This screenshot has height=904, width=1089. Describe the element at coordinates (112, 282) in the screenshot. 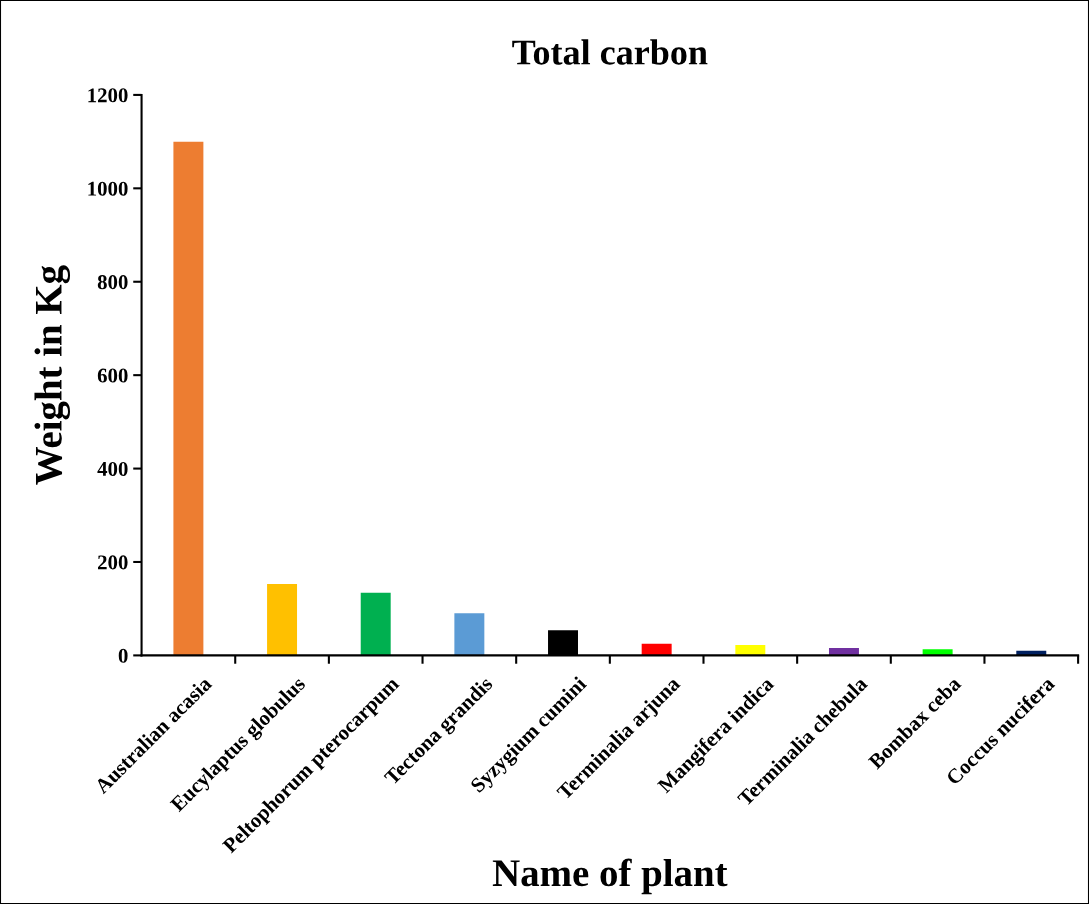

I see `y-tick-label: 800` at that location.